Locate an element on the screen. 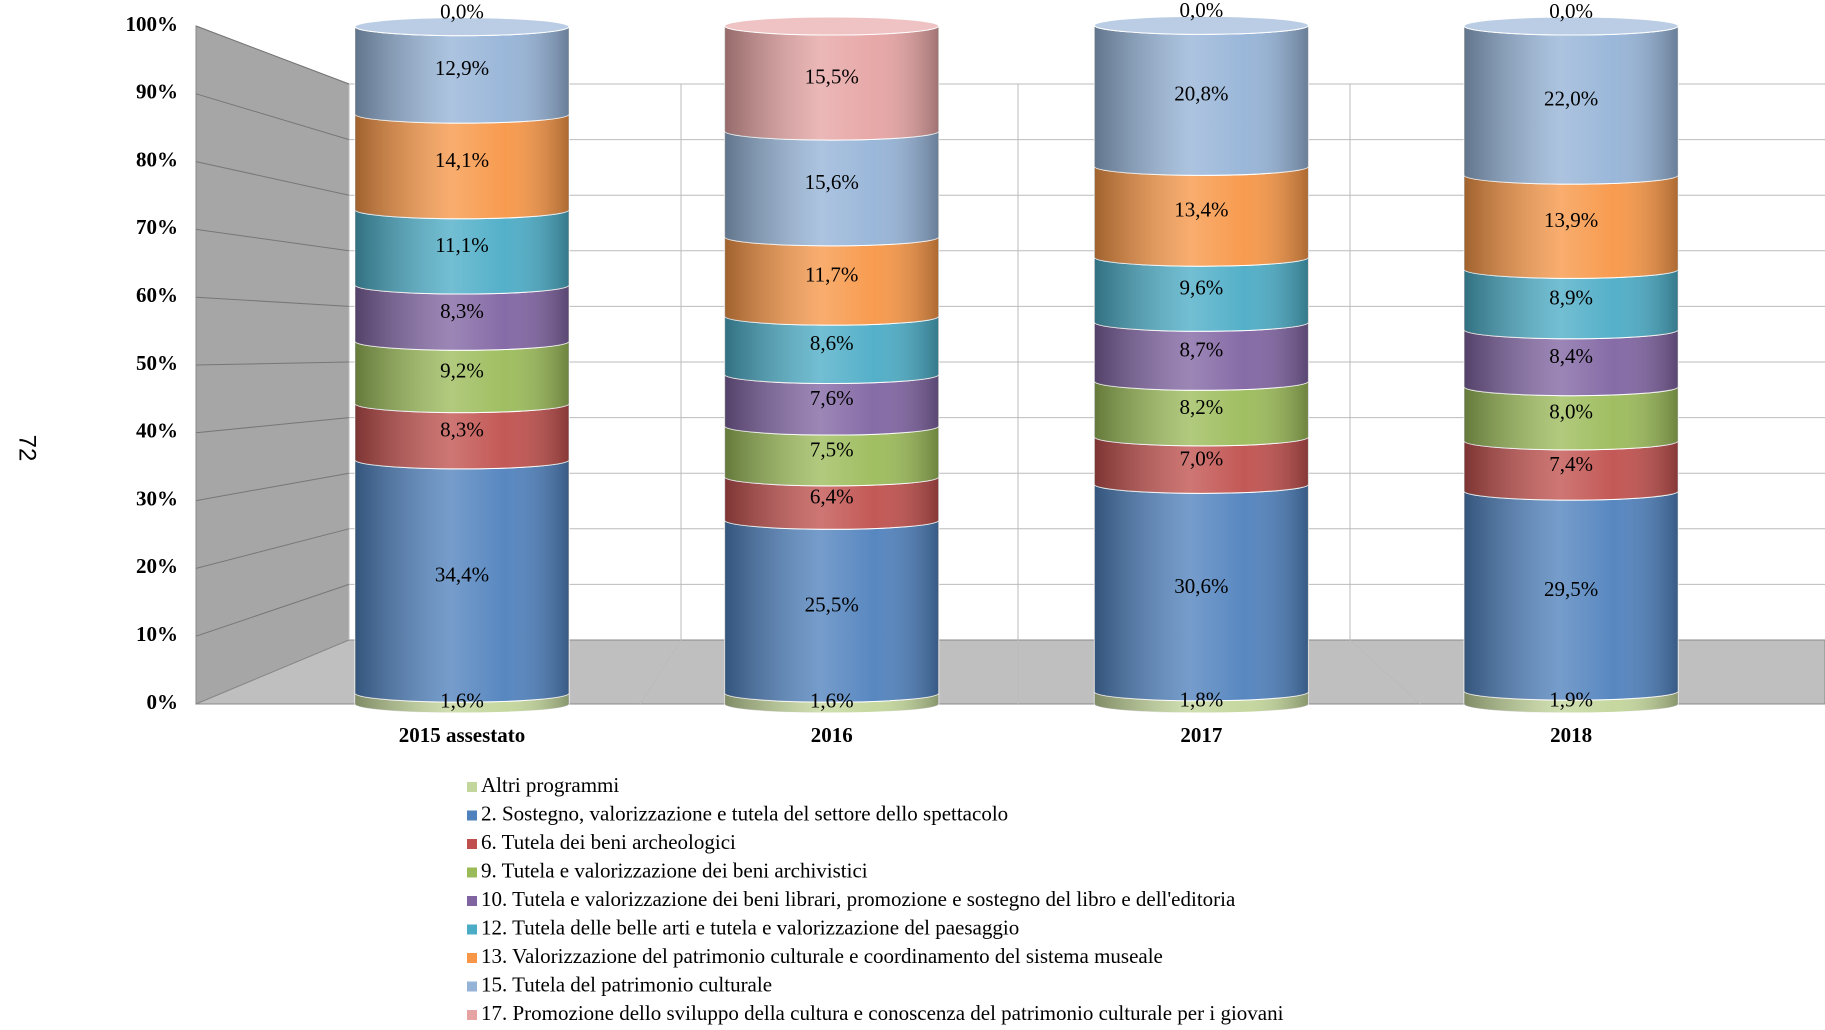 The image size is (1825, 1030). y-tick-label: 20% is located at coordinates (157, 566).